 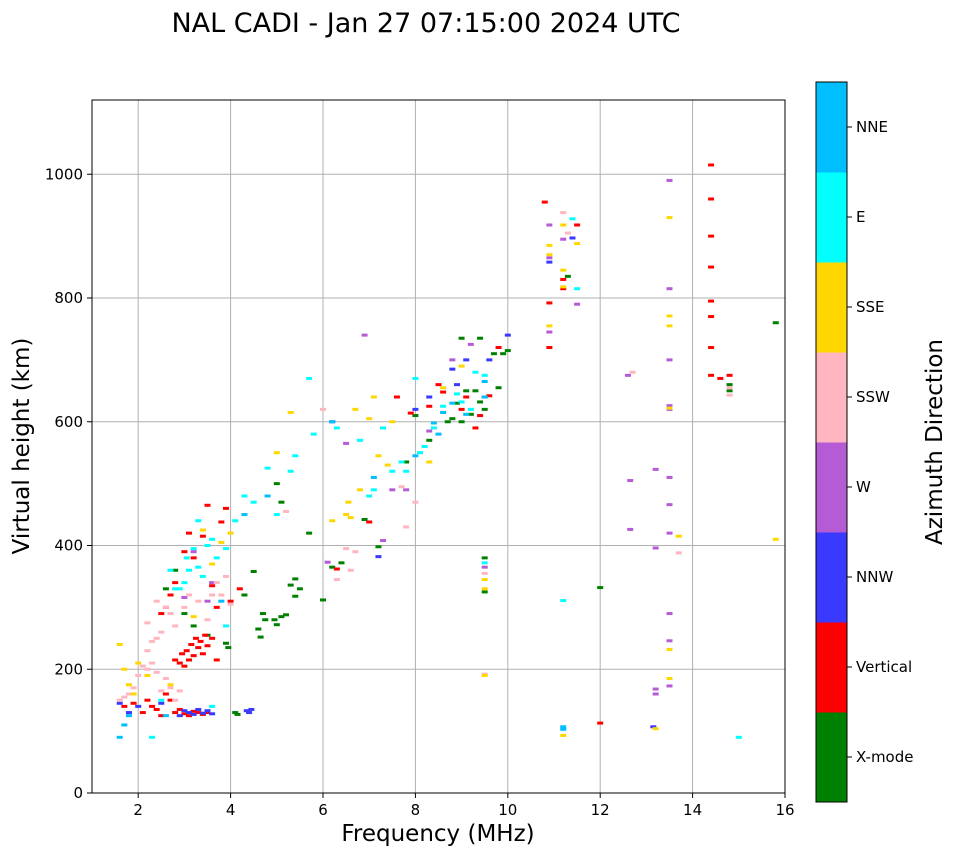 What do you see at coordinates (68, 546) in the screenshot?
I see `y-tick-label: 400` at bounding box center [68, 546].